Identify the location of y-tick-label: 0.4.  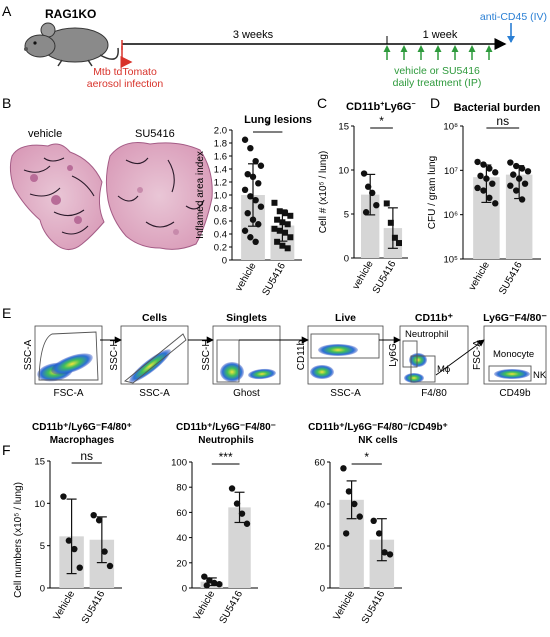
(220, 235).